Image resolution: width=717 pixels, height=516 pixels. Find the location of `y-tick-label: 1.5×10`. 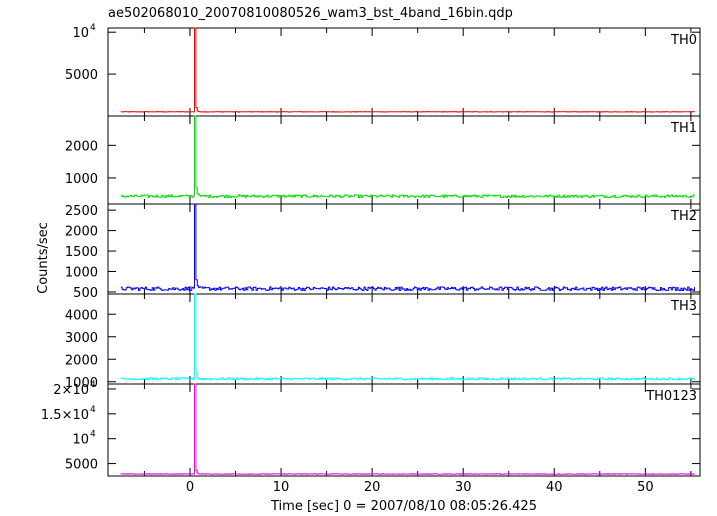

y-tick-label: 1.5×10 is located at coordinates (65, 415).